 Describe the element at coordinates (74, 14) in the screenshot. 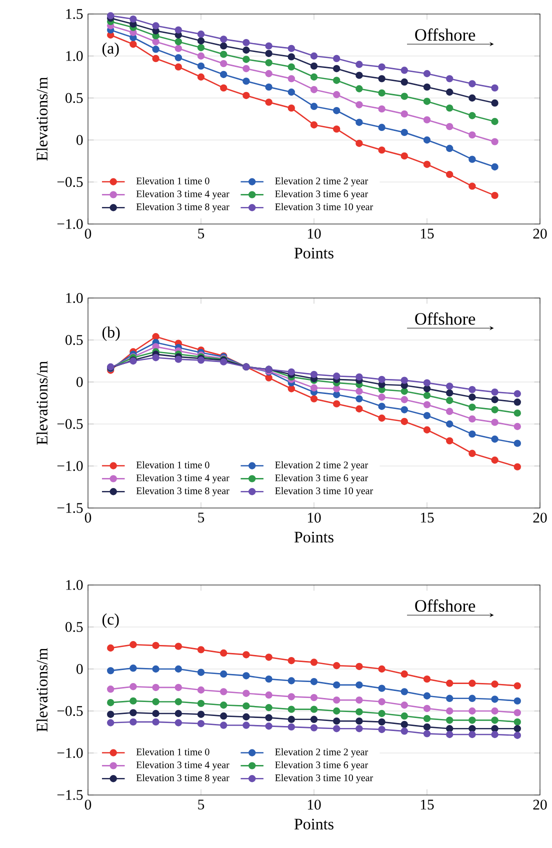

I see `y-tick-label: 1.5` at that location.